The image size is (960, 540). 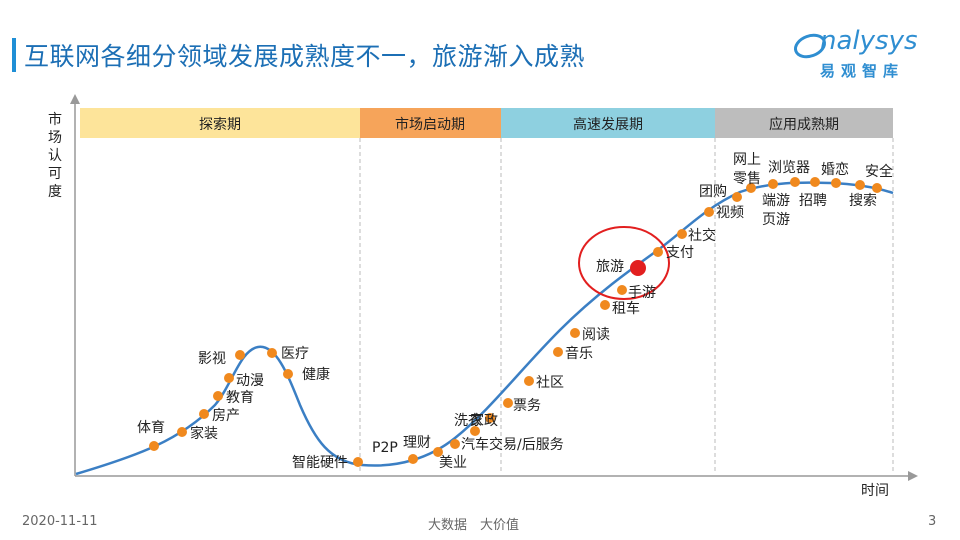 I want to click on curve-point-label: 音乐, so click(x=579, y=353).